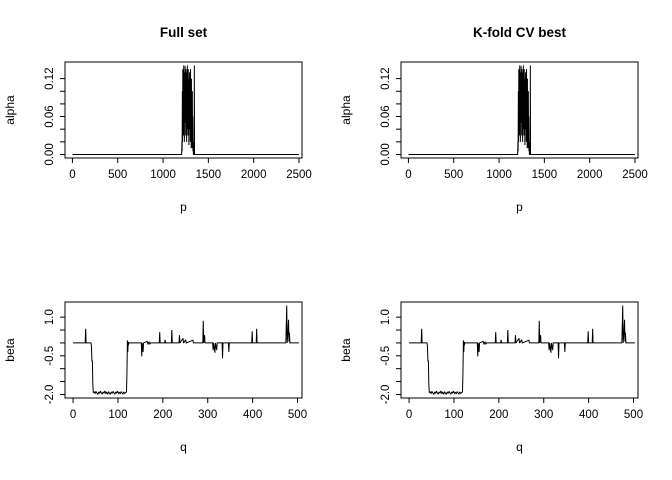 This screenshot has width=672, height=480. I want to click on chart-title: K-fold CV best, so click(520, 32).